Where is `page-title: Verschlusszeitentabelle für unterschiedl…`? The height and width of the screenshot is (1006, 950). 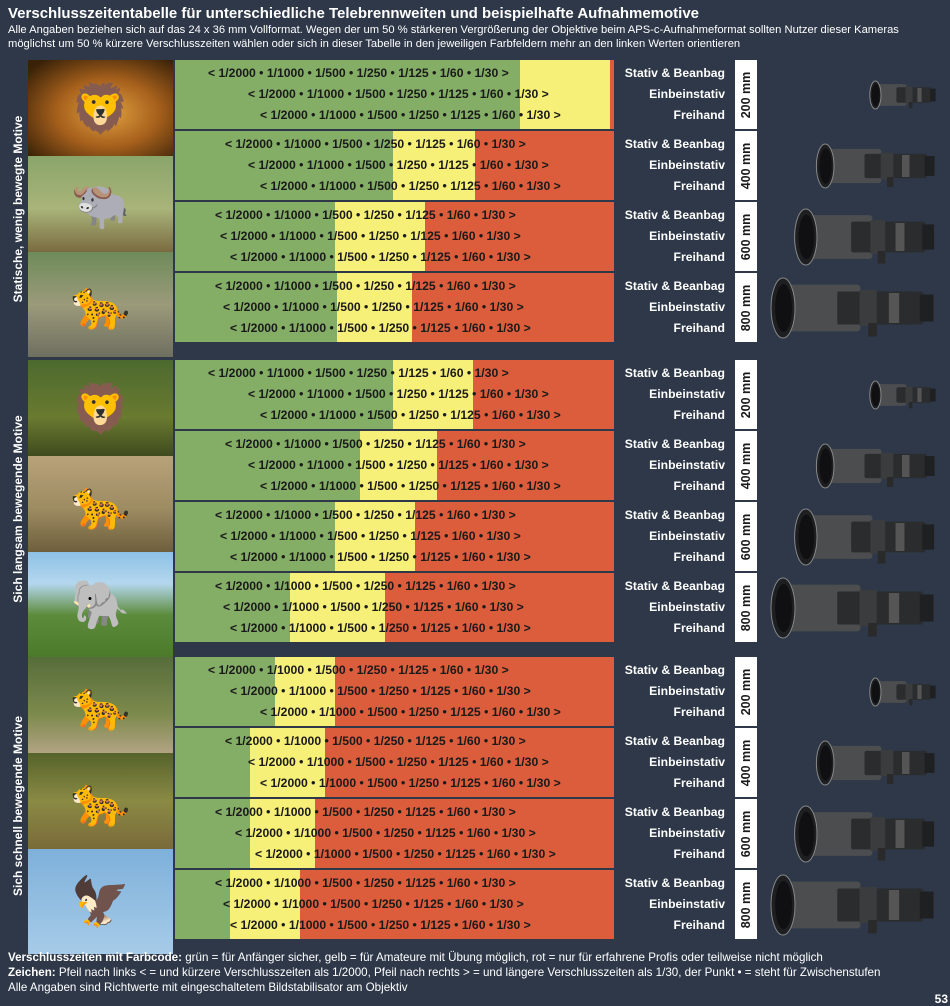
page-title: Verschlusszeitentabelle für unterschiedl… is located at coordinates (354, 13).